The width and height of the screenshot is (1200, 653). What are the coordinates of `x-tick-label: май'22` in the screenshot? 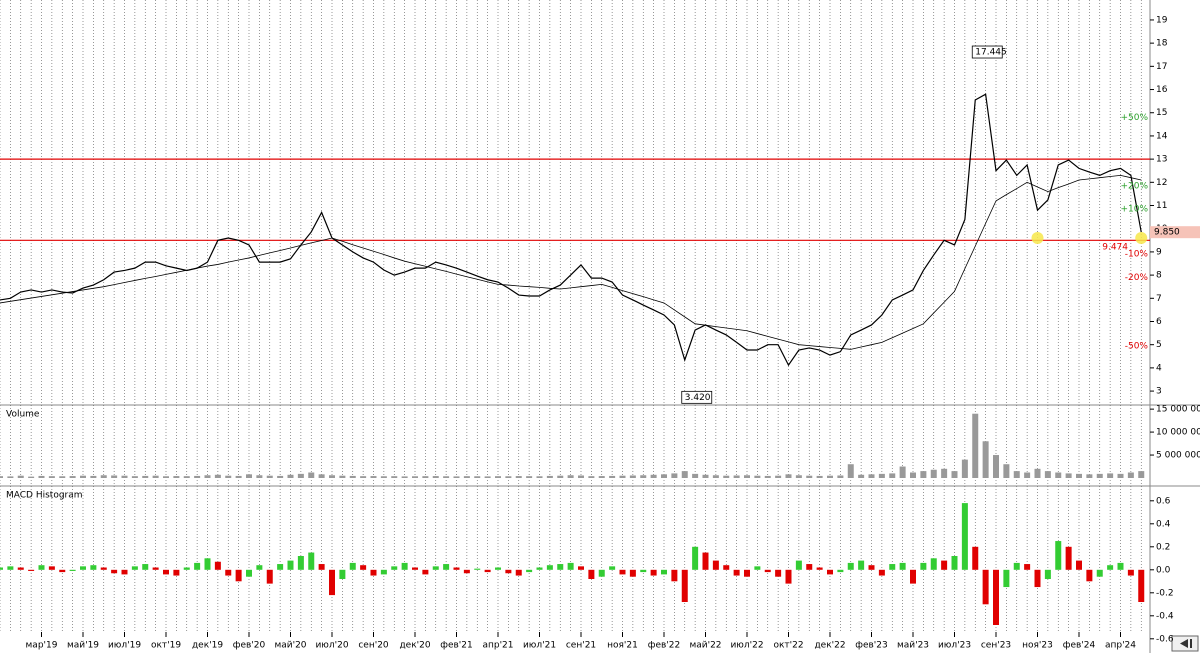 It's located at (705, 646).